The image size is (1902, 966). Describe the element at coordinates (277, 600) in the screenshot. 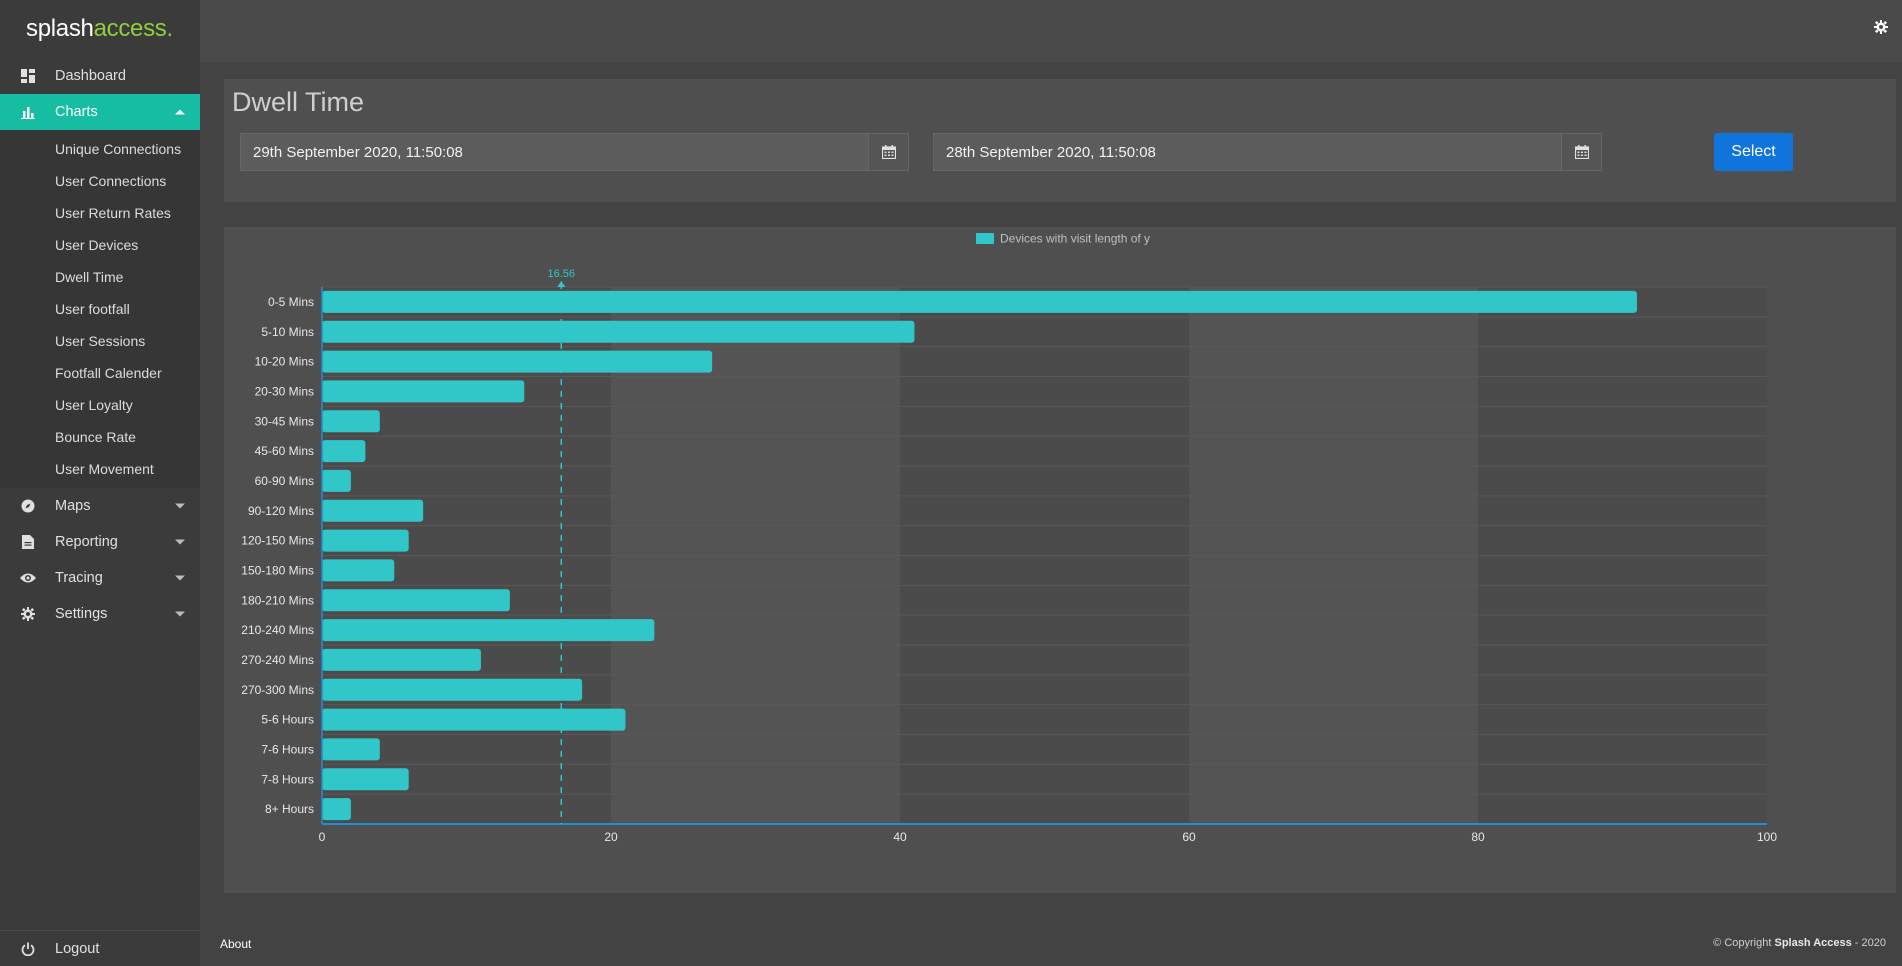

I see `category-label: 180-210 Mins` at that location.